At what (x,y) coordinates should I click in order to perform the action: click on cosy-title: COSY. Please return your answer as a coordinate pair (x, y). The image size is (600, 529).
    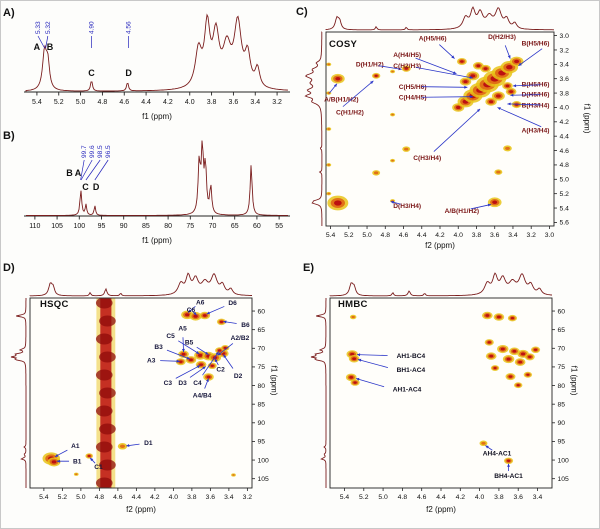
    Looking at the image, I should click on (343, 44).